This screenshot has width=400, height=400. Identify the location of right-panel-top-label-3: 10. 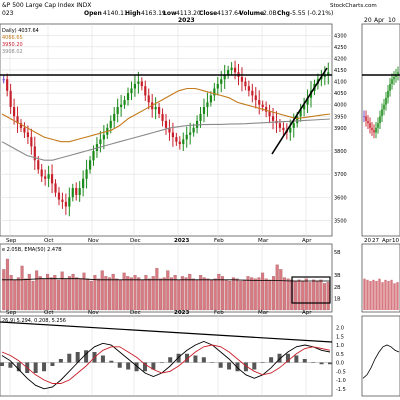
(392, 20).